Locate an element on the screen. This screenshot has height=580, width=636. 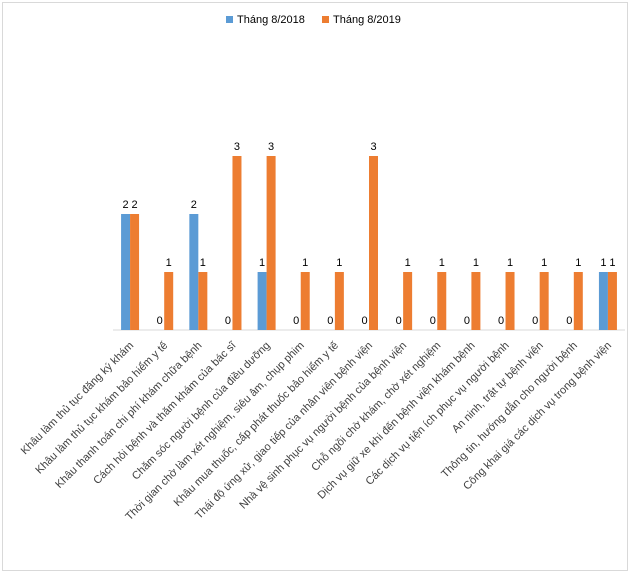
legend-label: Tháng 8/2018 is located at coordinates (271, 20).